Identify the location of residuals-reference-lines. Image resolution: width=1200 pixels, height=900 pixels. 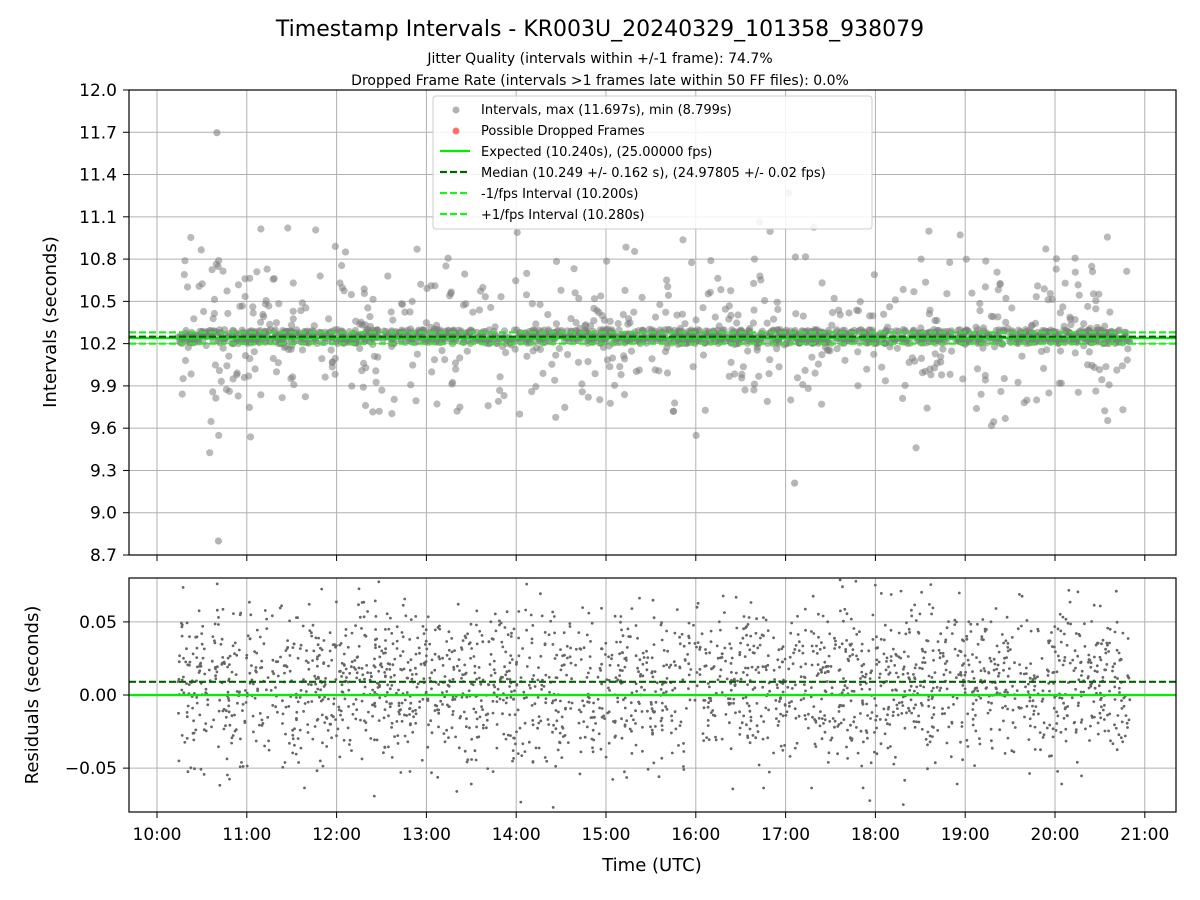
(652, 688).